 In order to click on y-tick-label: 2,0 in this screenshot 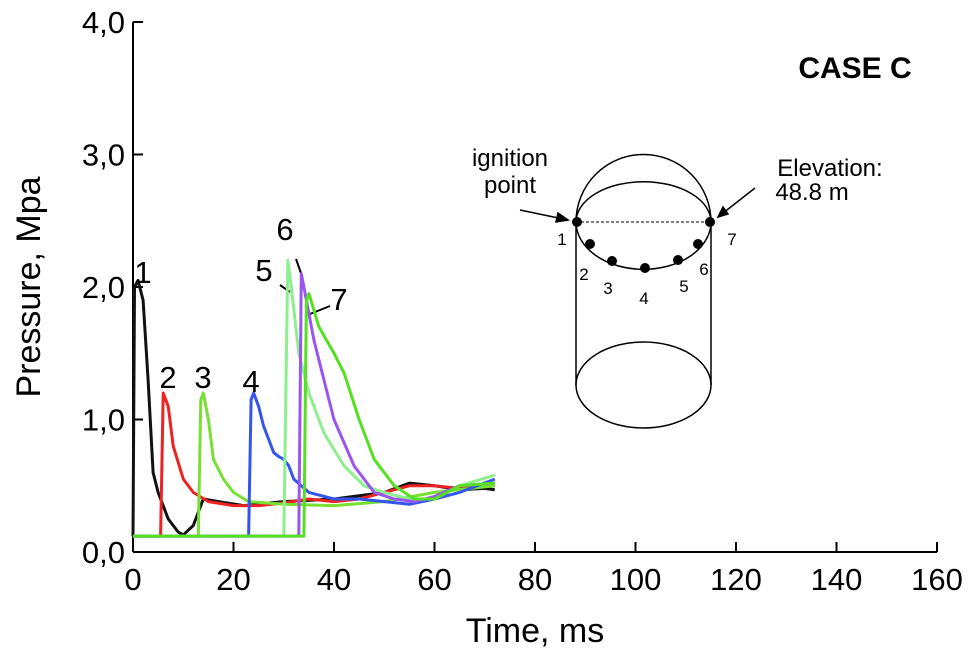, I will do `click(103, 287)`.